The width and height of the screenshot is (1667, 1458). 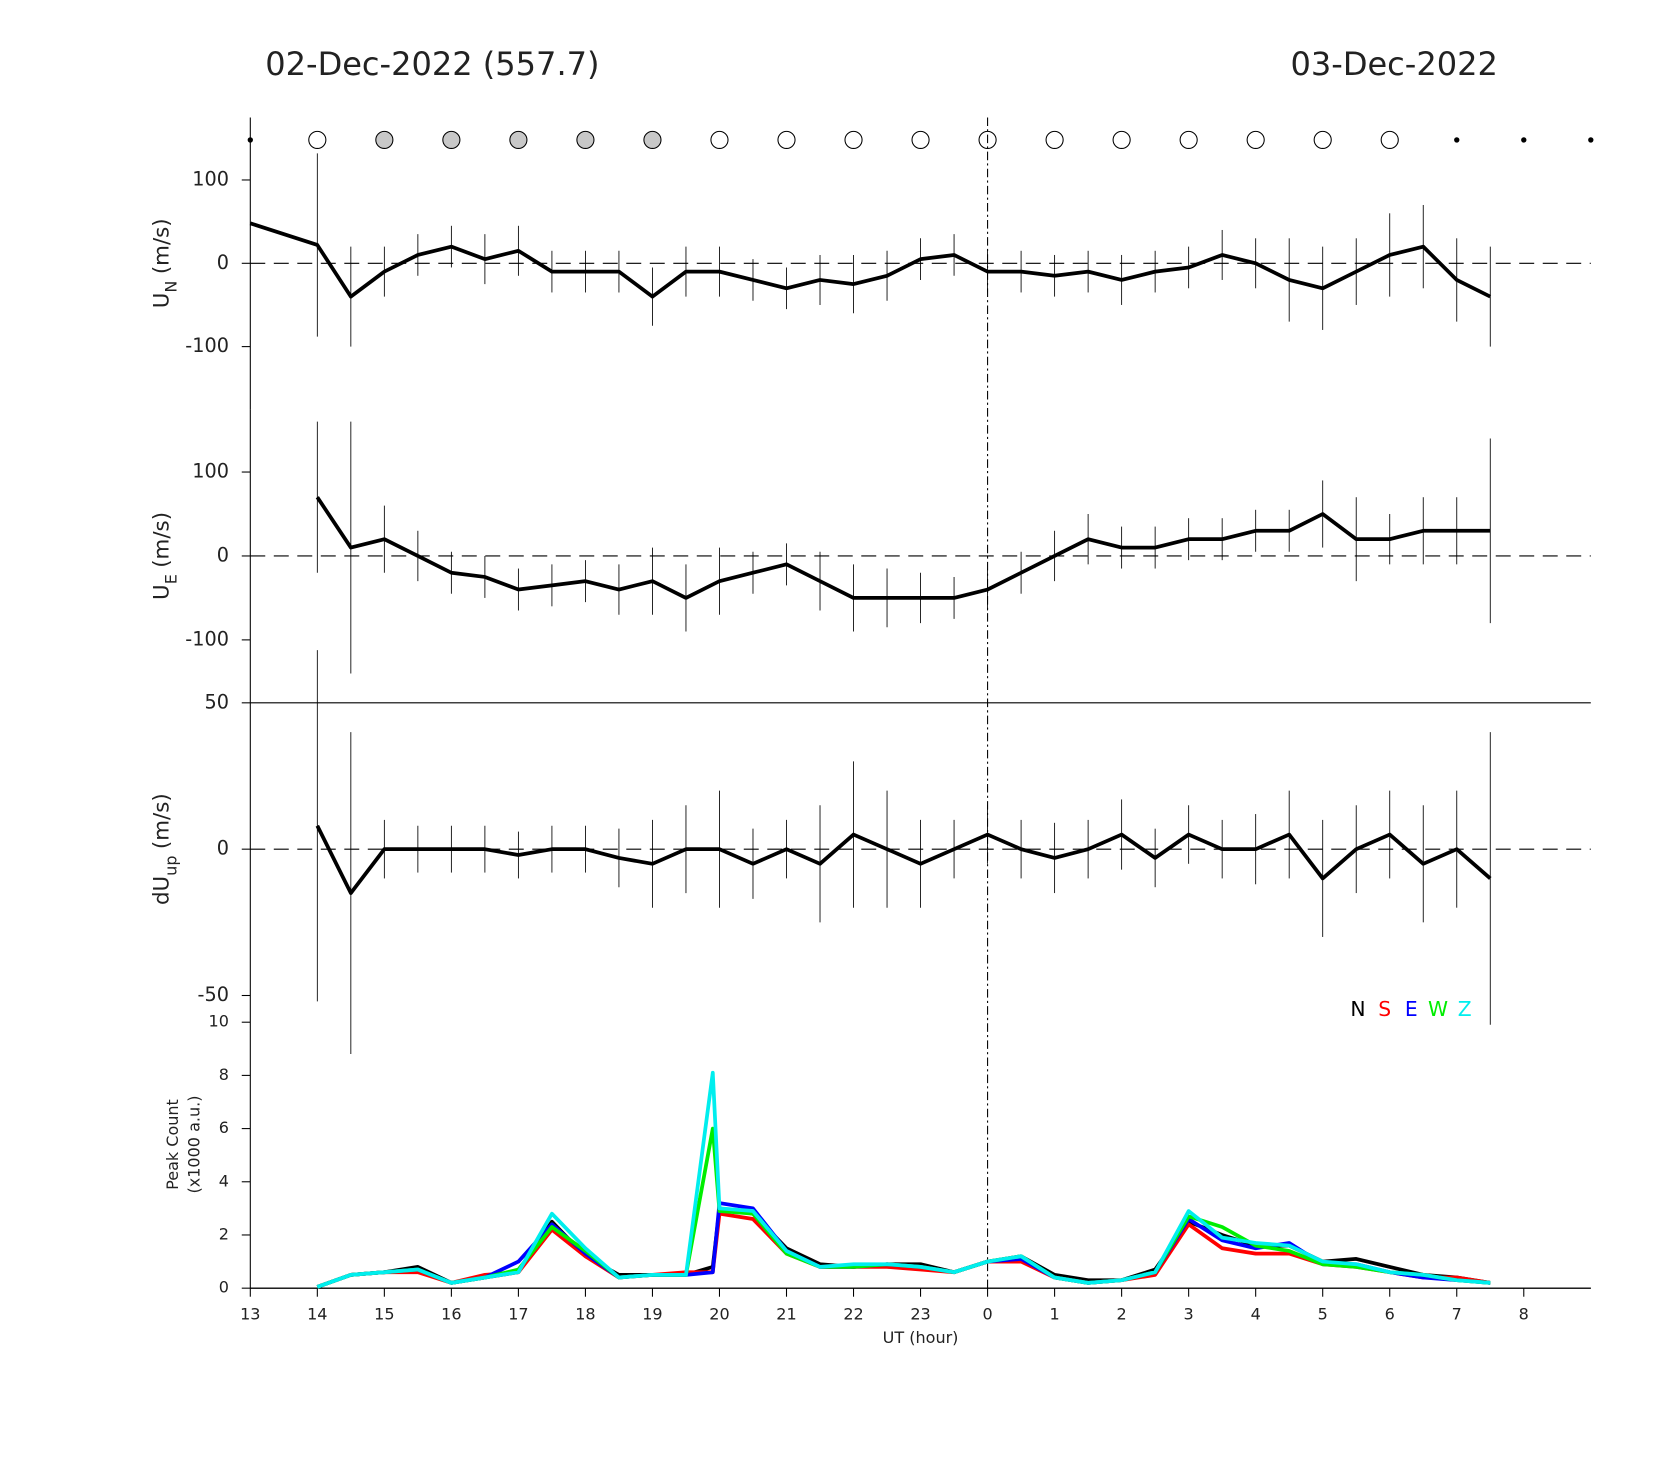 I want to click on x-tick-label: 20, so click(x=719, y=1313).